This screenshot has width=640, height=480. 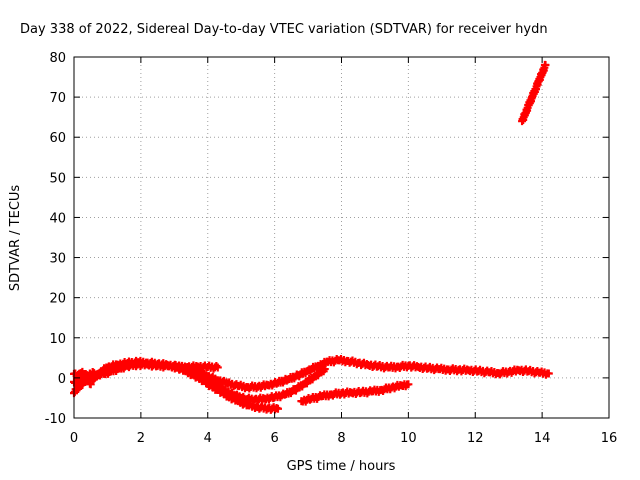 What do you see at coordinates (57, 218) in the screenshot?
I see `y-tick-label: 40` at bounding box center [57, 218].